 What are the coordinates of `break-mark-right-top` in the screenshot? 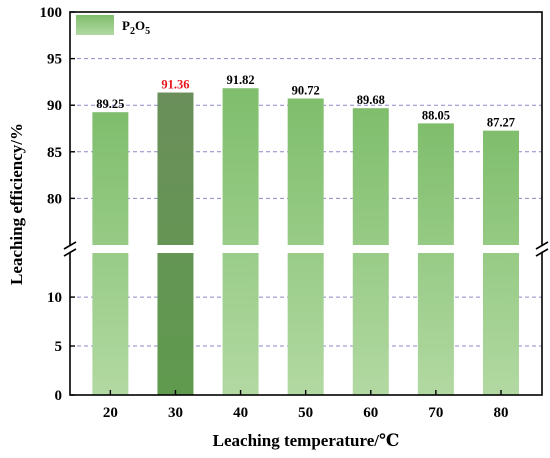 It's located at (542, 245).